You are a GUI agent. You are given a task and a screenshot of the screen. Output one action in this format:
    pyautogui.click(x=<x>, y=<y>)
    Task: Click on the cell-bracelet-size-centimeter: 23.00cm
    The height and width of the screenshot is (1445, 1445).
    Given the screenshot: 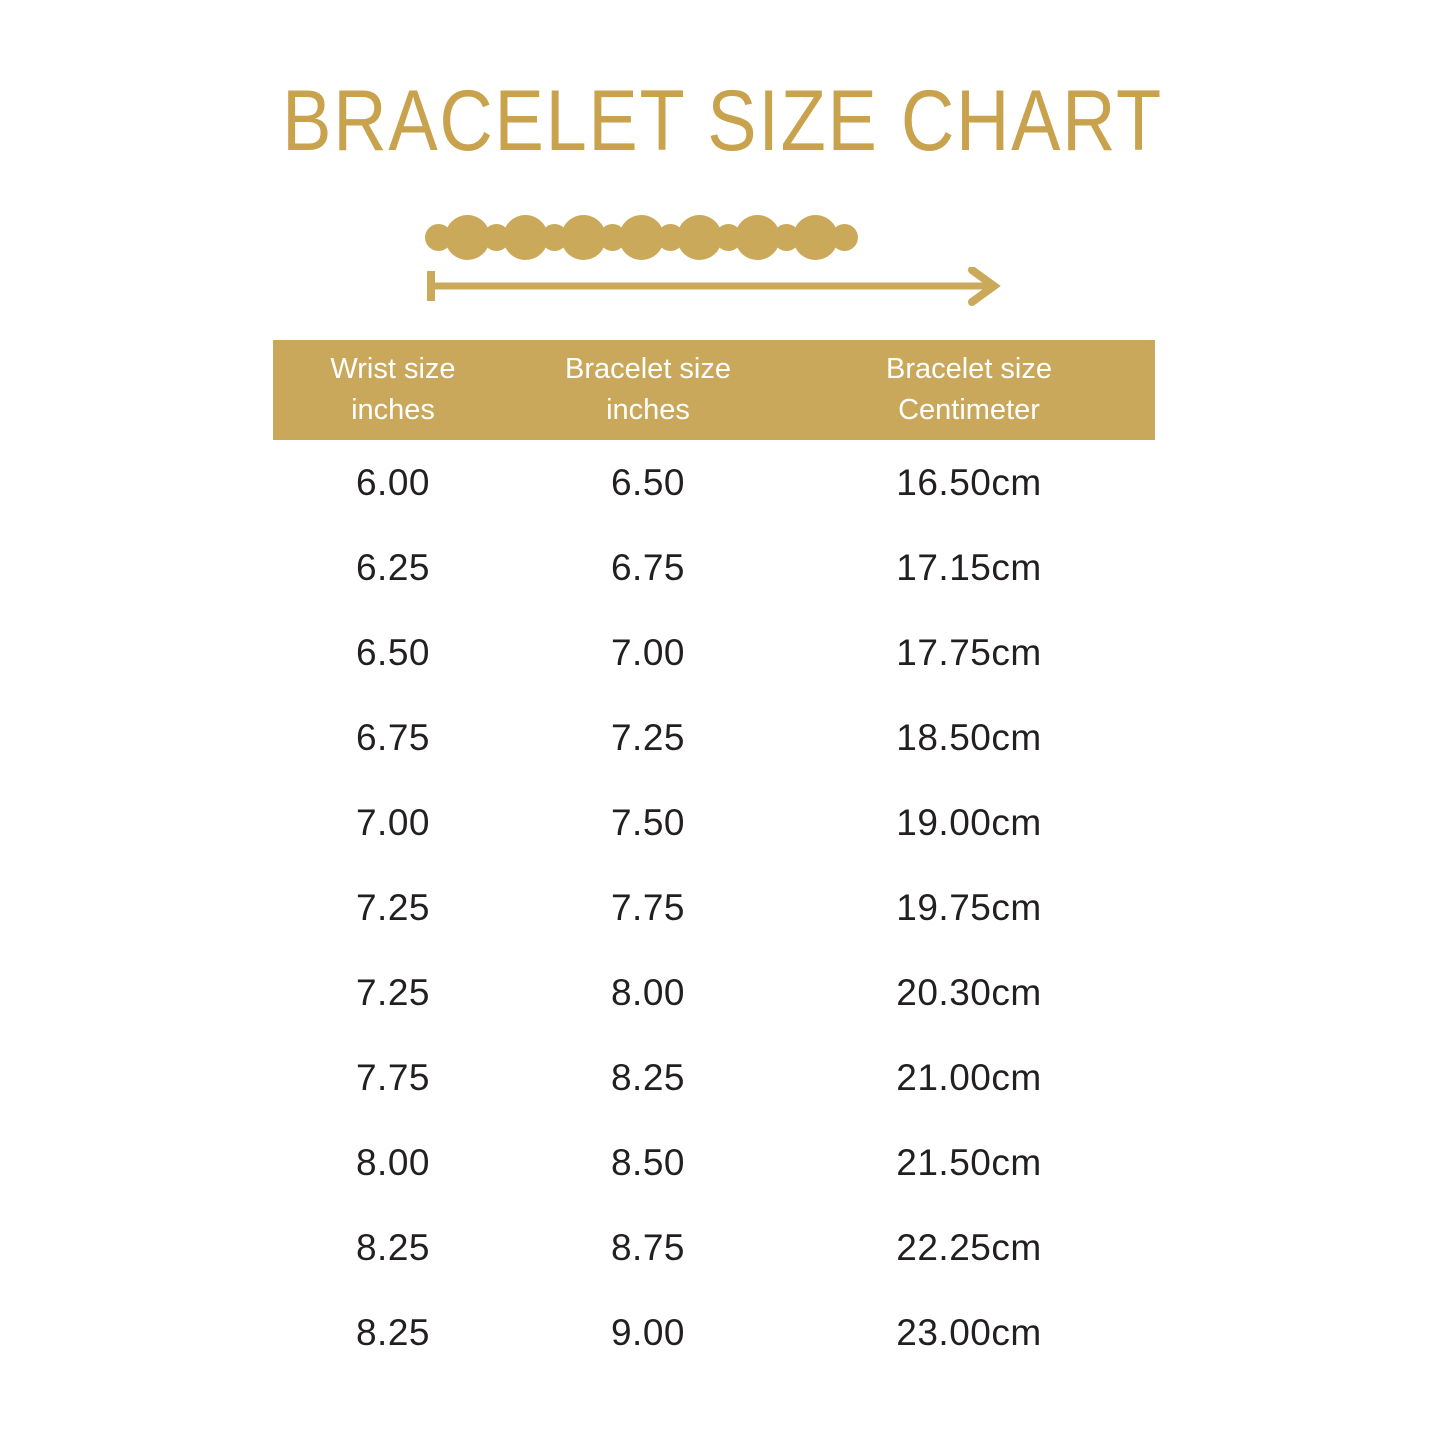 What is the action you would take?
    pyautogui.click(x=969, y=1332)
    